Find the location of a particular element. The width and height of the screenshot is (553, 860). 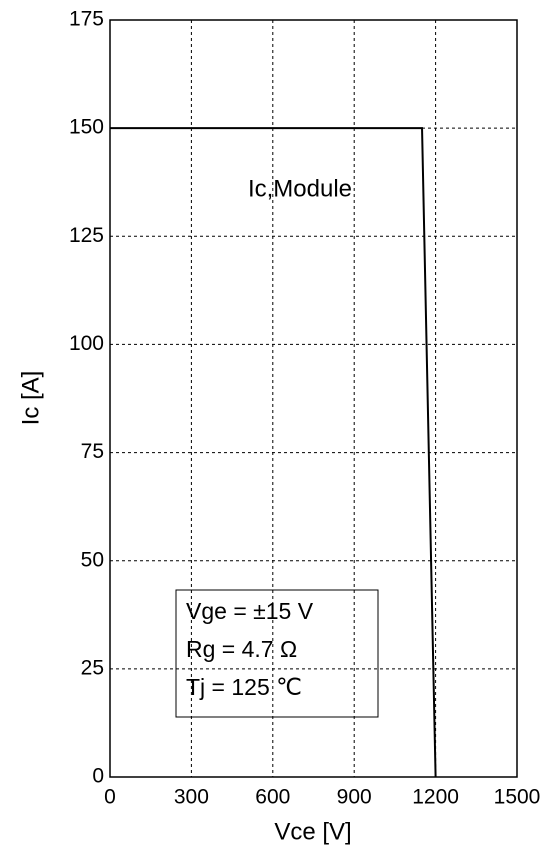

x-tick-label: 900 is located at coordinates (354, 797).